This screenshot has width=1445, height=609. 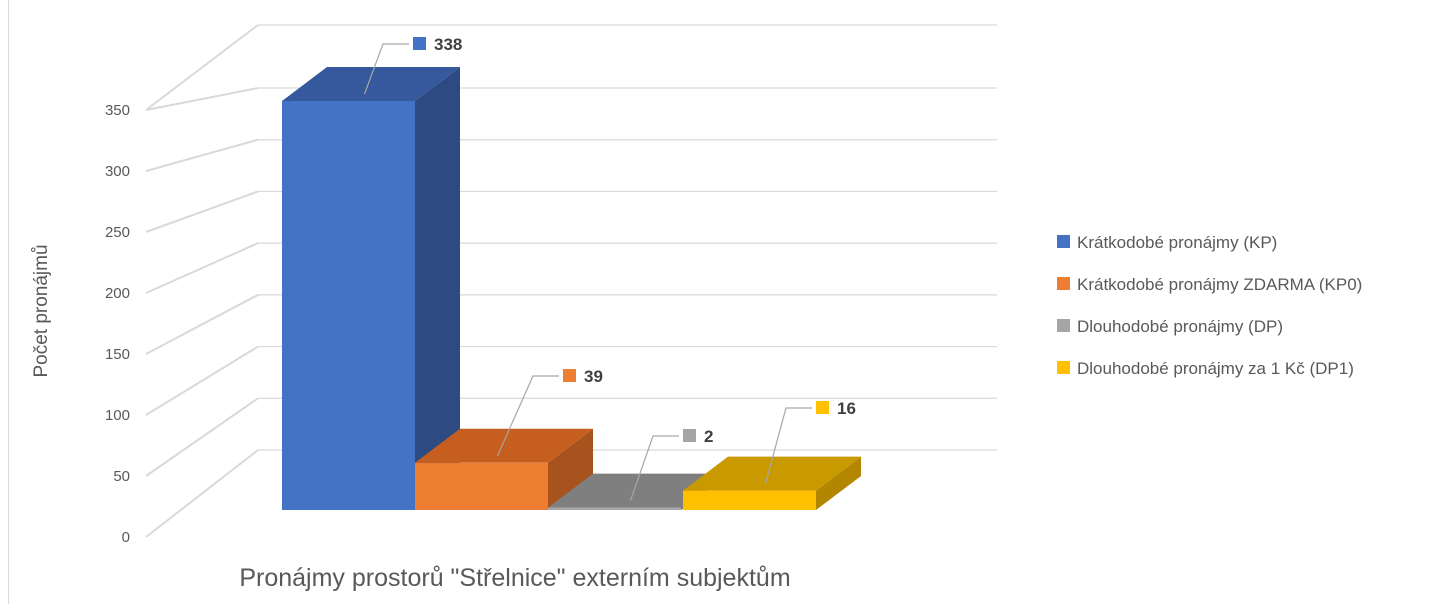 I want to click on legend-label: Dlouhodobé pronájmy (DP), so click(x=1180, y=326).